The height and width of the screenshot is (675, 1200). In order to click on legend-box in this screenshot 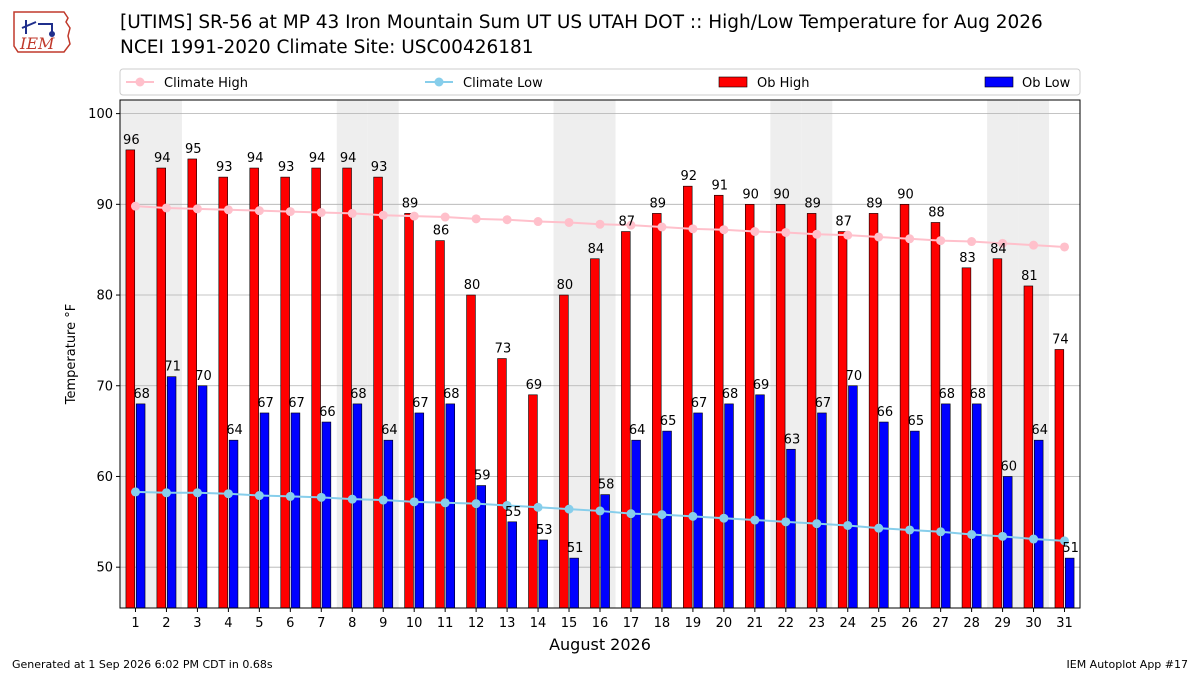, I will do `click(600, 82)`.